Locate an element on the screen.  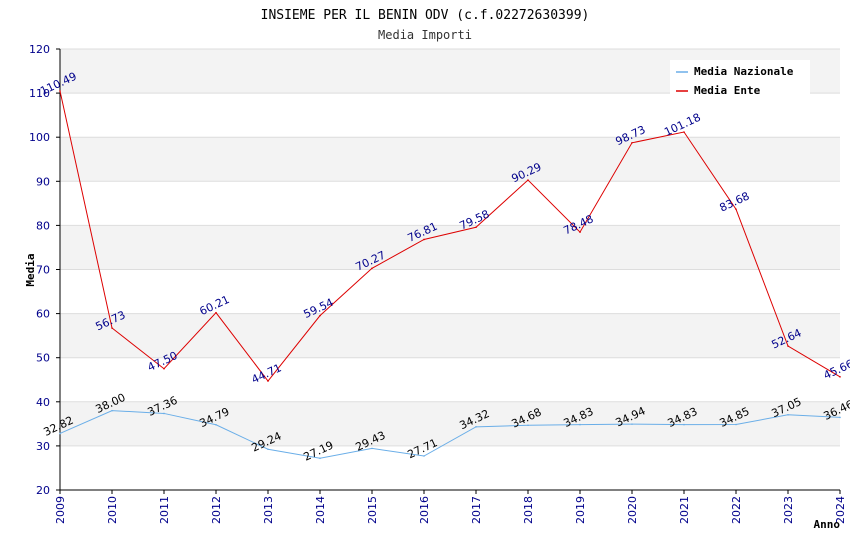
y-tick-label: 80 is located at coordinates (43, 225).